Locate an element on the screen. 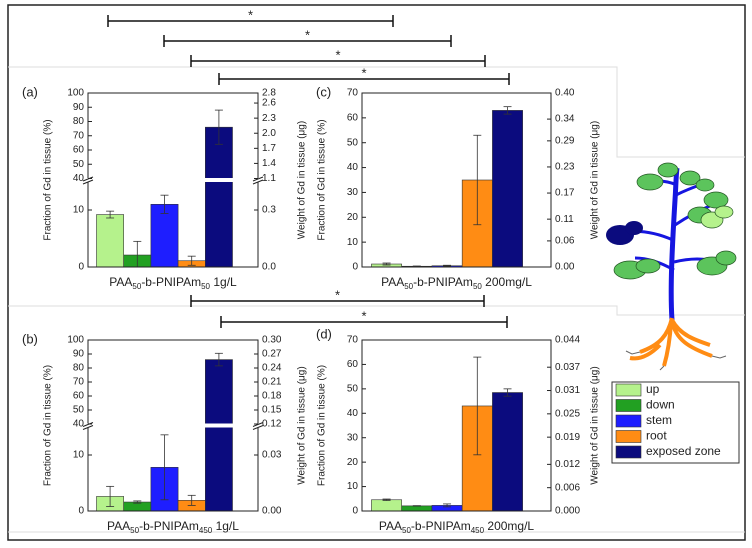 The height and width of the screenshot is (548, 752). y2-tick-label: 2.0 is located at coordinates (269, 133).